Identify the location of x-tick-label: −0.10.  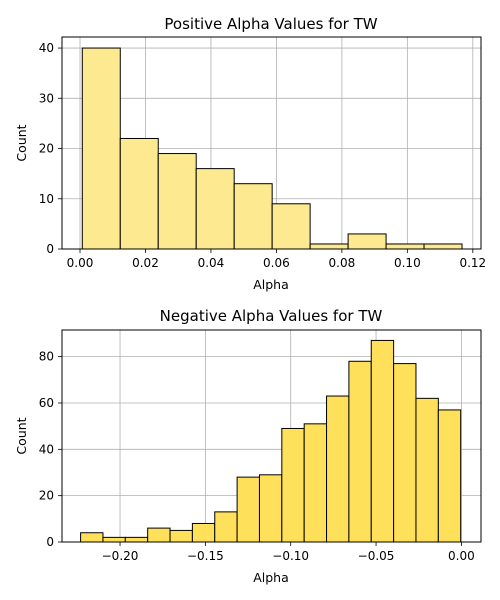
(290, 556).